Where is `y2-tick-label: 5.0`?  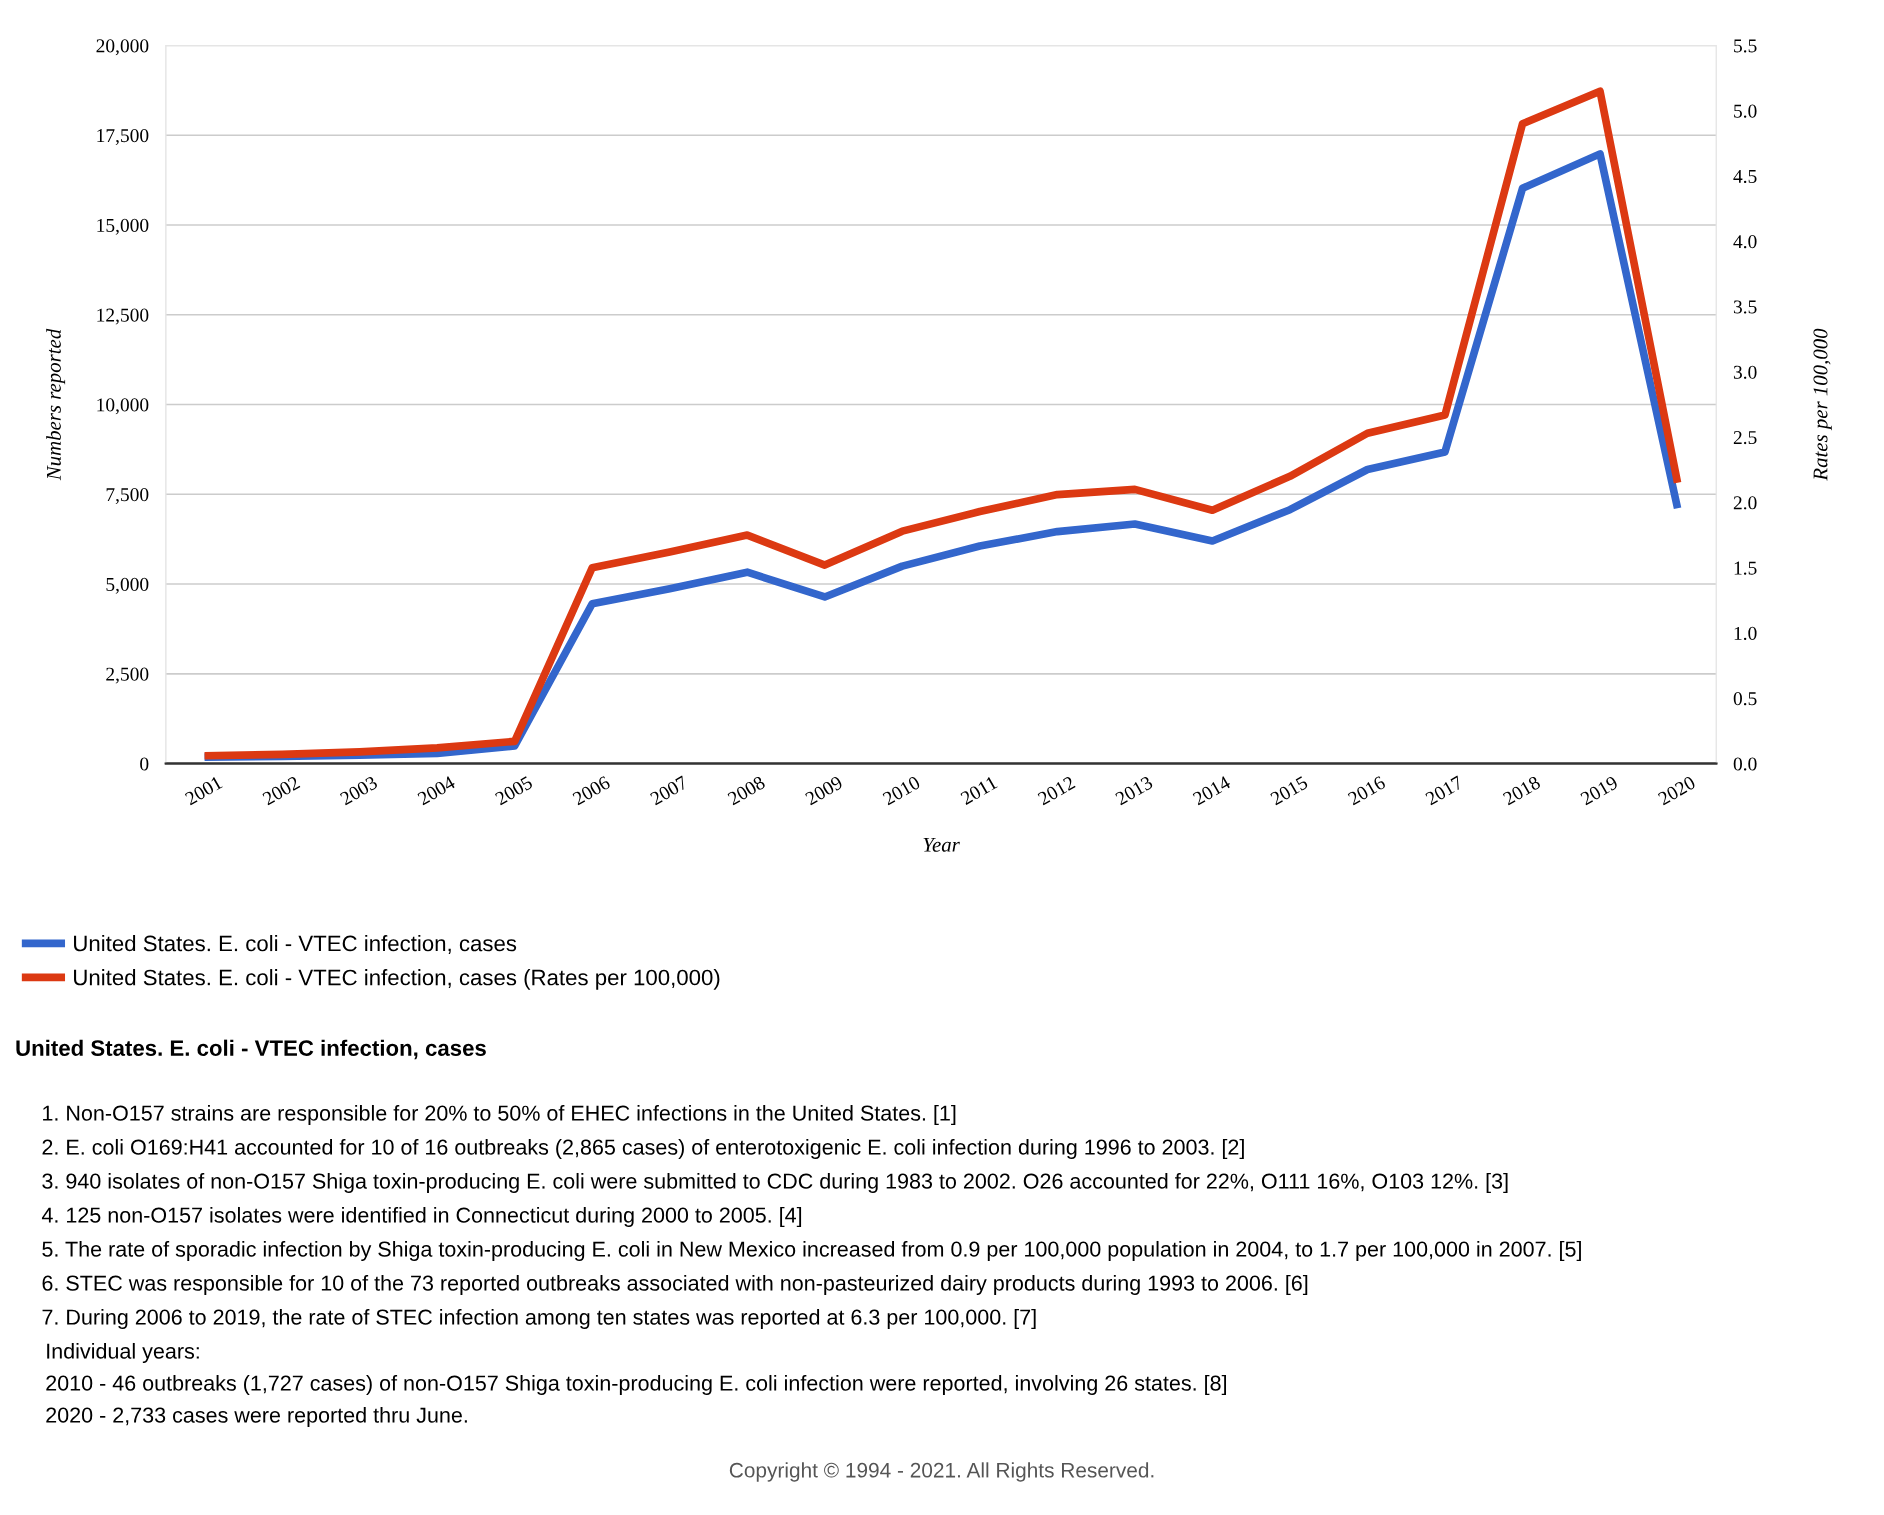 y2-tick-label: 5.0 is located at coordinates (1745, 111).